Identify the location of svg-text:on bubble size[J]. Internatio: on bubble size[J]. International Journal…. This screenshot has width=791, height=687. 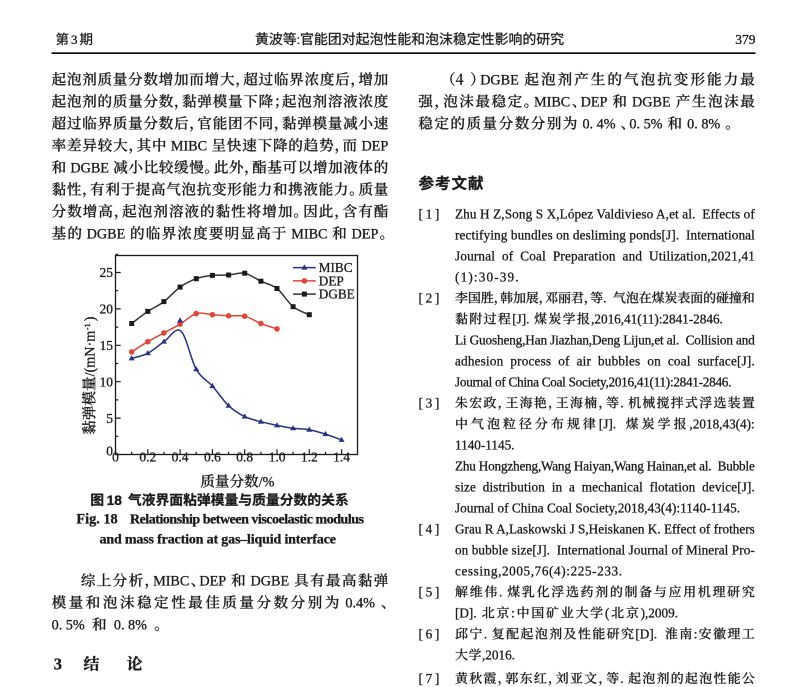
(605, 549).